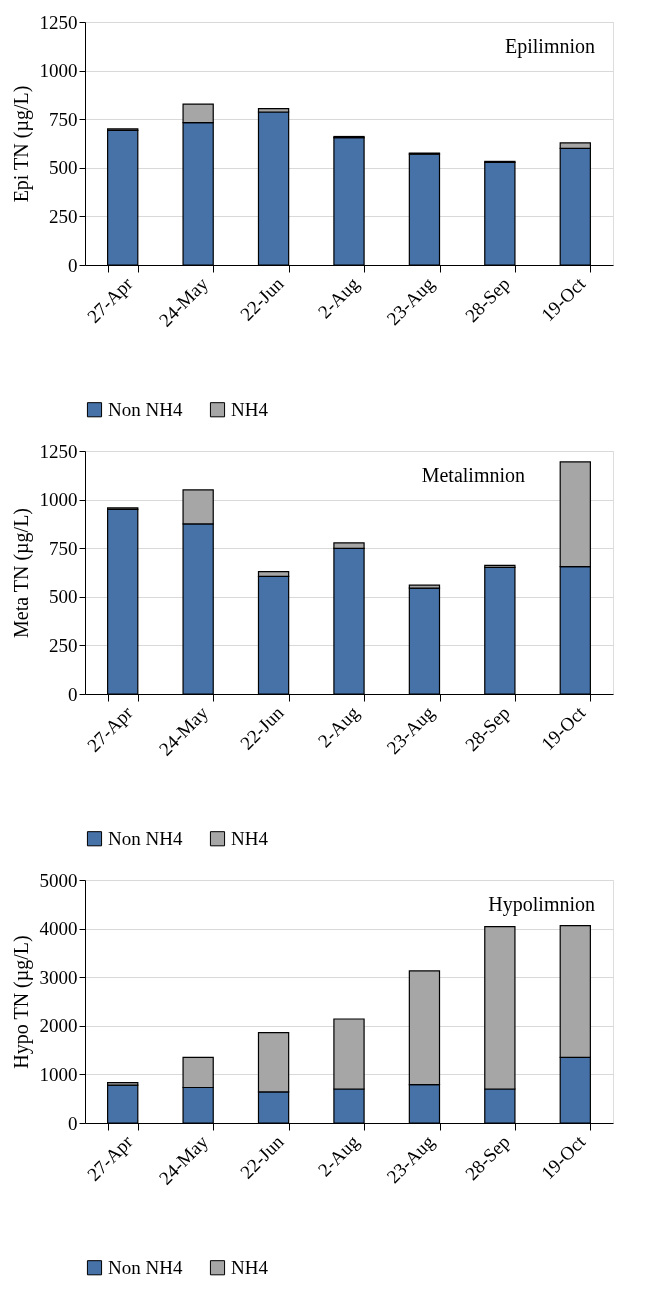 The width and height of the screenshot is (663, 1303). I want to click on annotation: Hypolimnion, so click(541, 904).